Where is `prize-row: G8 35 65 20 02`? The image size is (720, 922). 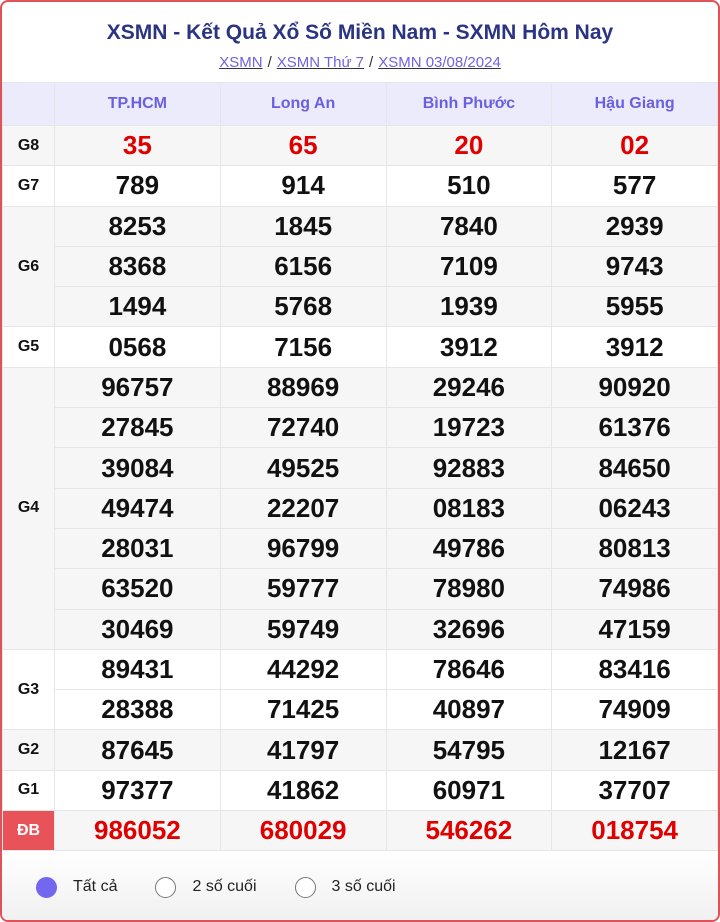
prize-row: G8 35 65 20 02 is located at coordinates (360, 145).